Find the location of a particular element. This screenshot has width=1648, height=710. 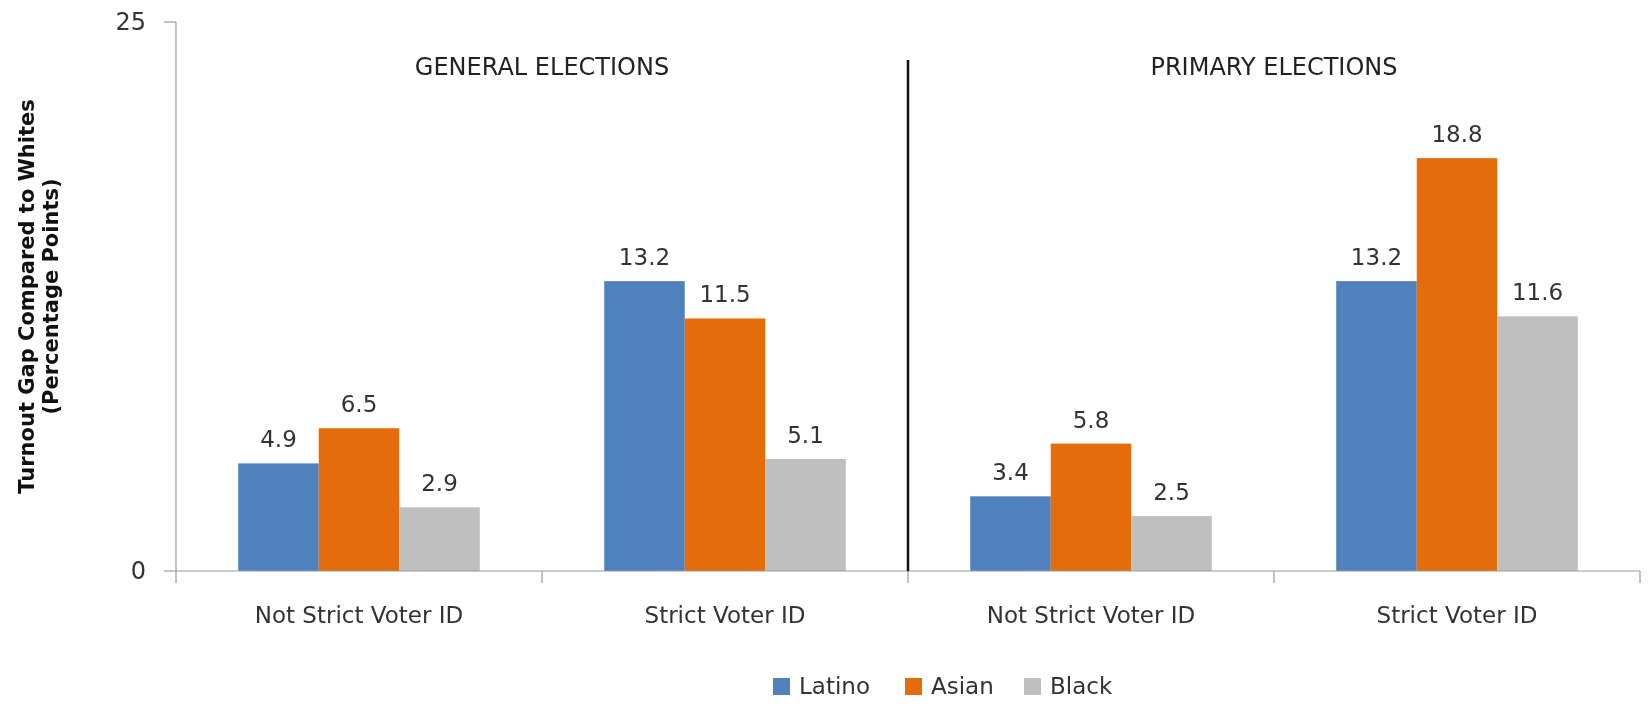

annotation: GENERAL ELECTIONS is located at coordinates (542, 67).